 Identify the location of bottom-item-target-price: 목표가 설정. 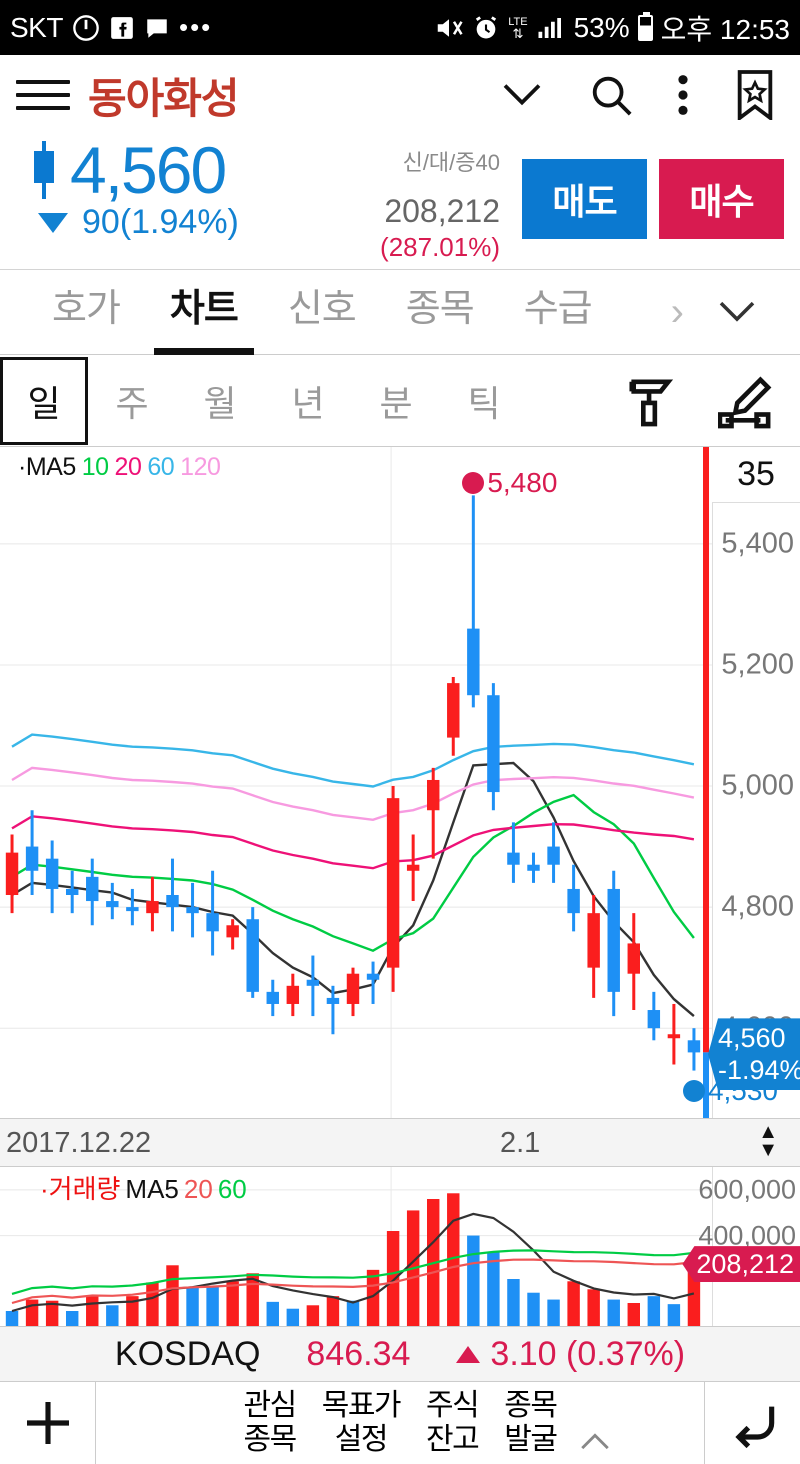
(361, 1422).